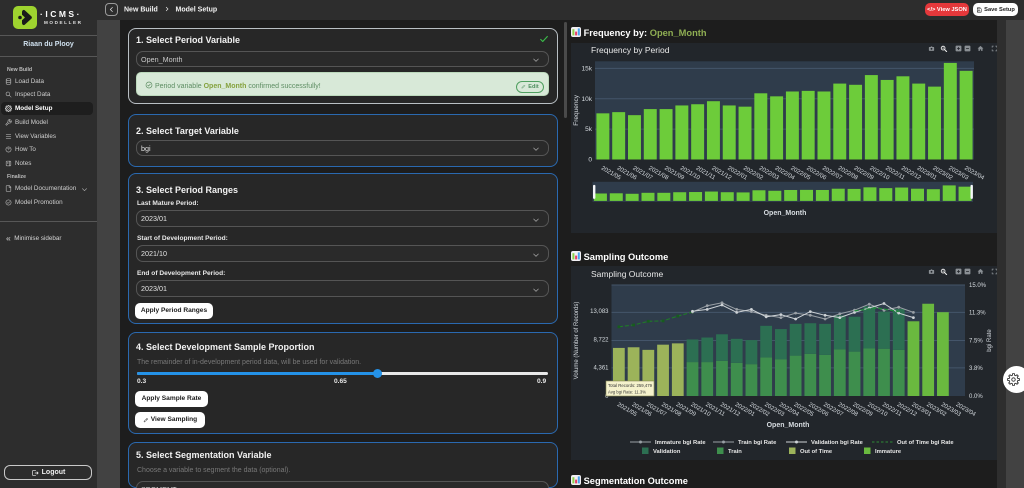 Image resolution: width=1024 pixels, height=488 pixels. Describe the element at coordinates (735, 452) in the screenshot. I see `svg-text: Train` at that location.